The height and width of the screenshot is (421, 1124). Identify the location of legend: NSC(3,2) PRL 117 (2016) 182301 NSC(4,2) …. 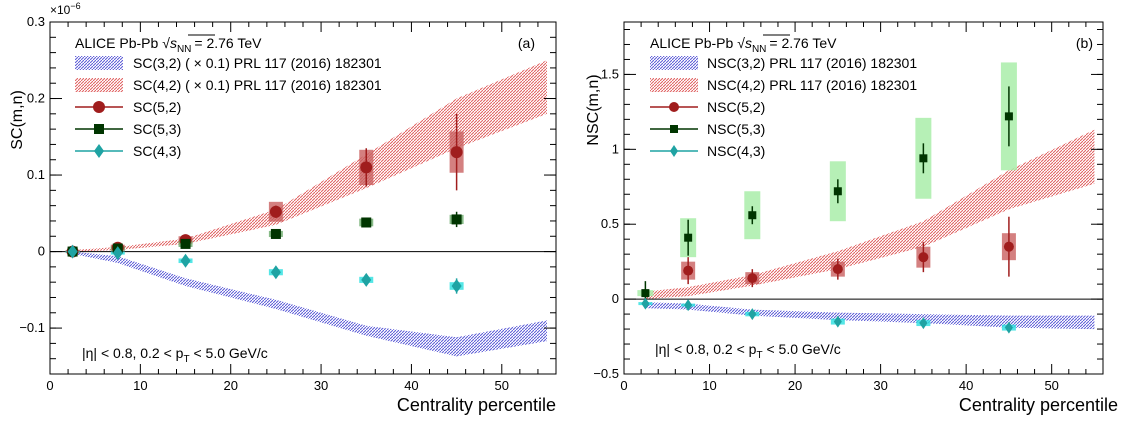
(783, 107).